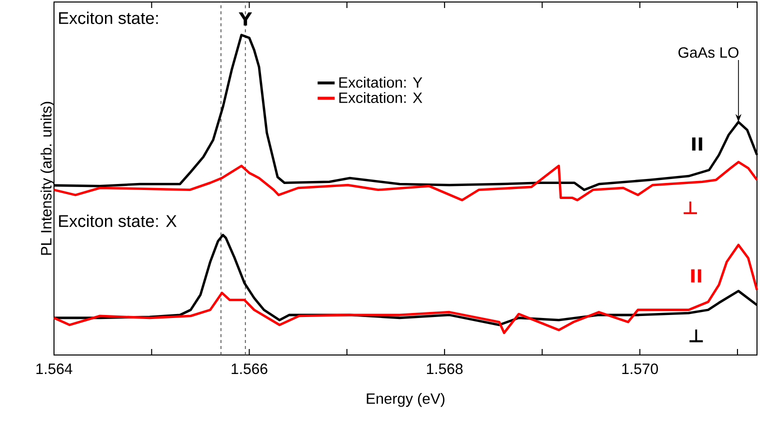 Image resolution: width=760 pixels, height=442 pixels. I want to click on x-tick-label: 1.564, so click(54, 369).